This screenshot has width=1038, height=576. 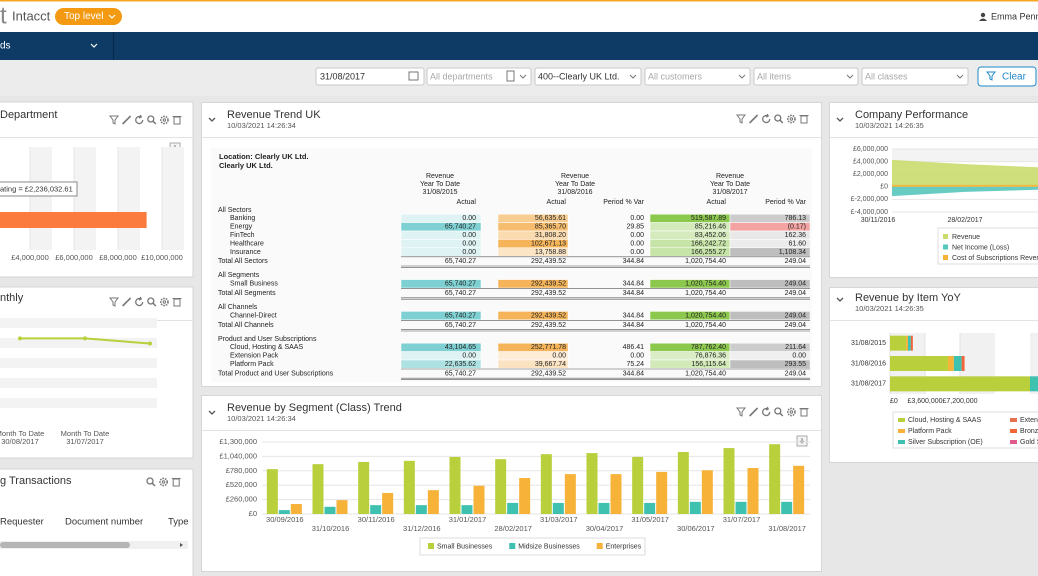 What do you see at coordinates (959, 401) in the screenshot?
I see `x-tick-label: £7,200,000` at bounding box center [959, 401].